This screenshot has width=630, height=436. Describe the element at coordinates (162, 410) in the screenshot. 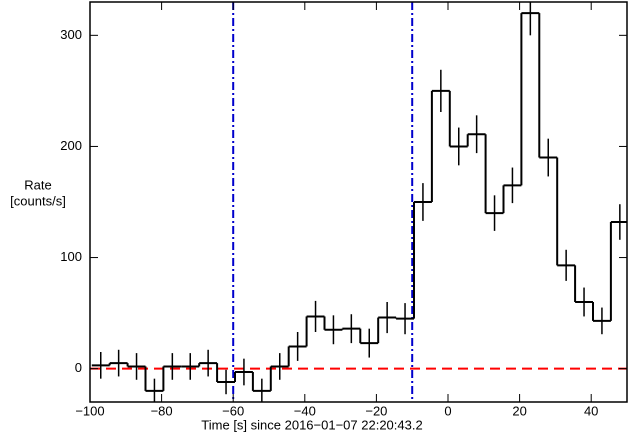

I see `x-tick-label: −80` at that location.